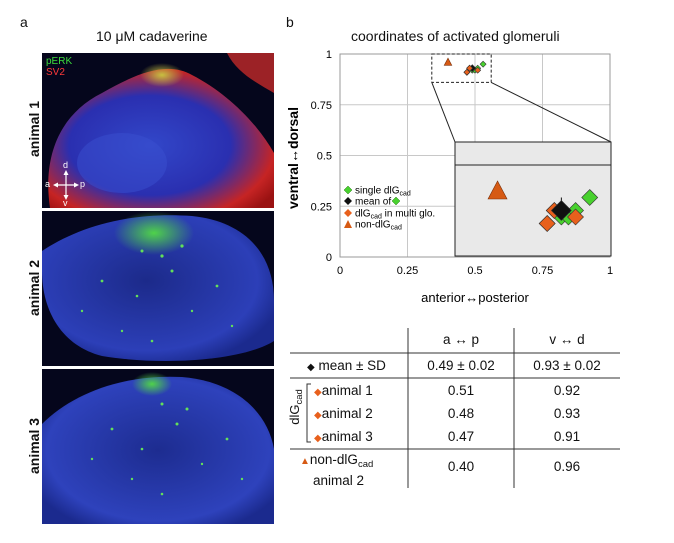  Describe the element at coordinates (373, 202) in the screenshot. I see `legend-mean-label: mean of` at that location.